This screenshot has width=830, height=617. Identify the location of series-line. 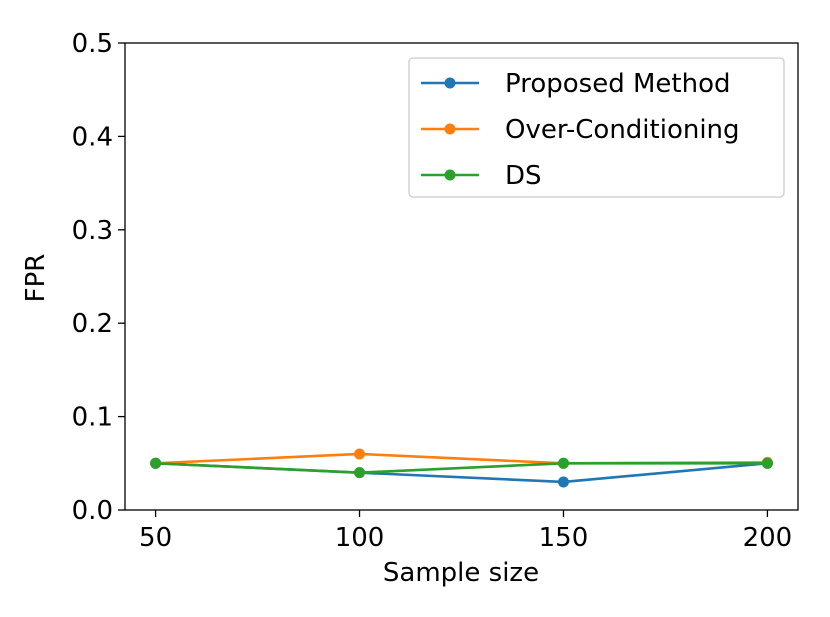
(461, 467).